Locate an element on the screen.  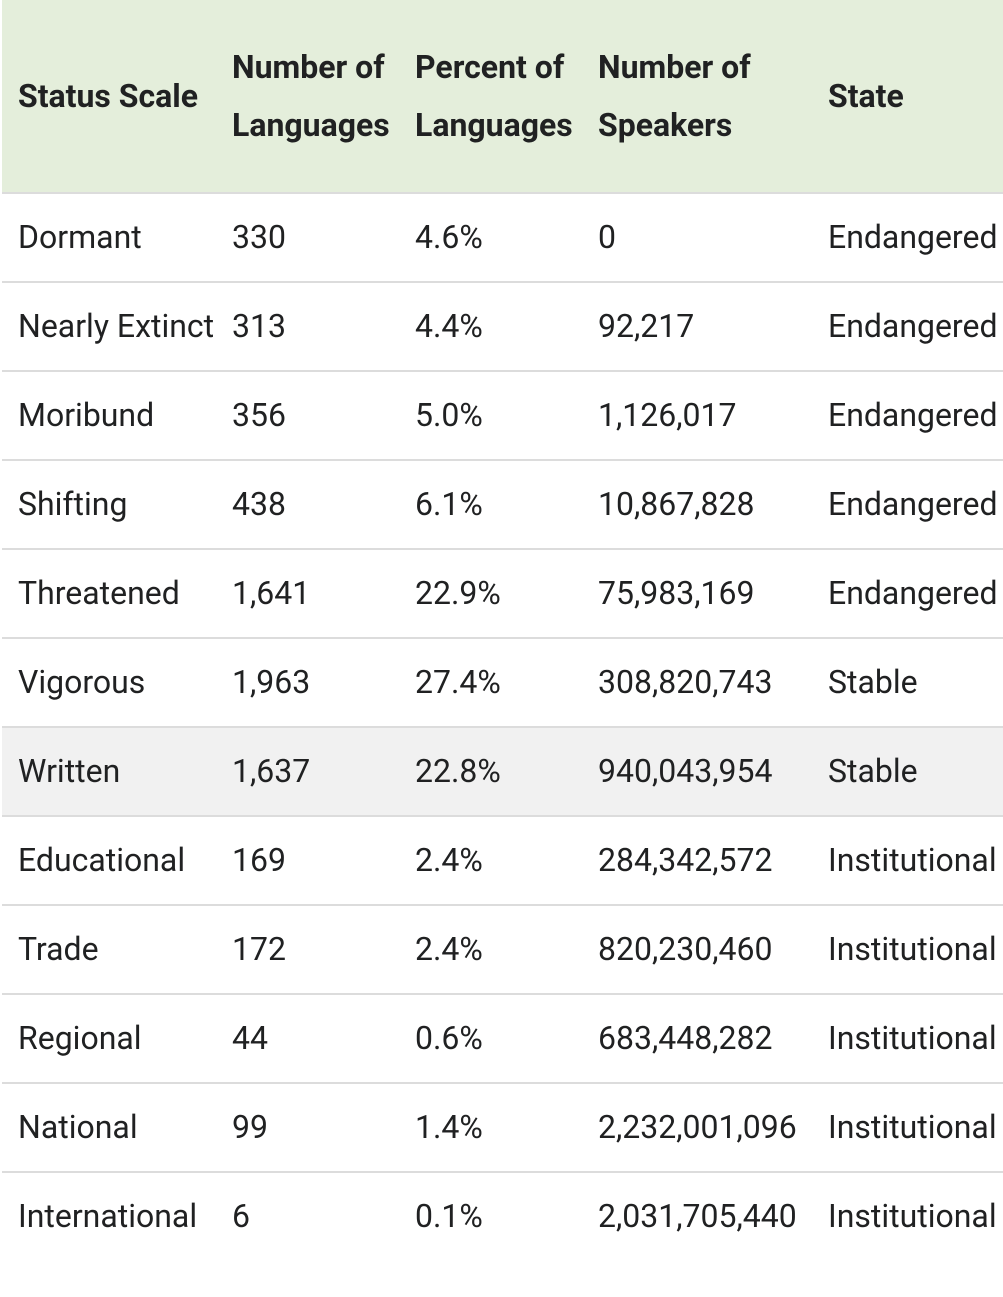
table-cell: 2,031,705,440 is located at coordinates (711, 1215).